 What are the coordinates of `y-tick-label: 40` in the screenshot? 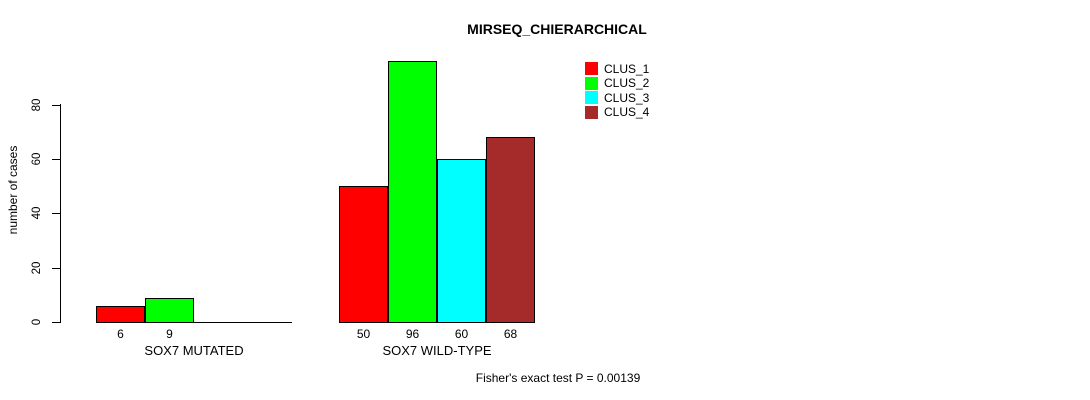 It's located at (37, 213).